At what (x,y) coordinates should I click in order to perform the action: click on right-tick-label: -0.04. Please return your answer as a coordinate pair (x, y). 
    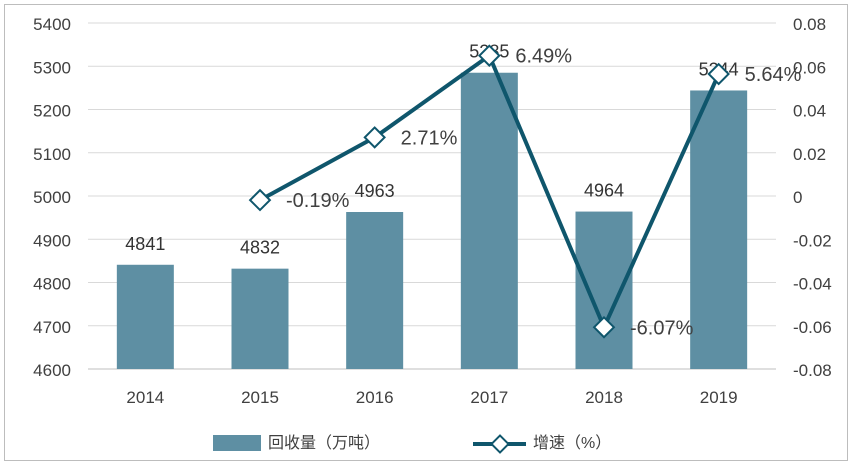
    Looking at the image, I should click on (812, 284).